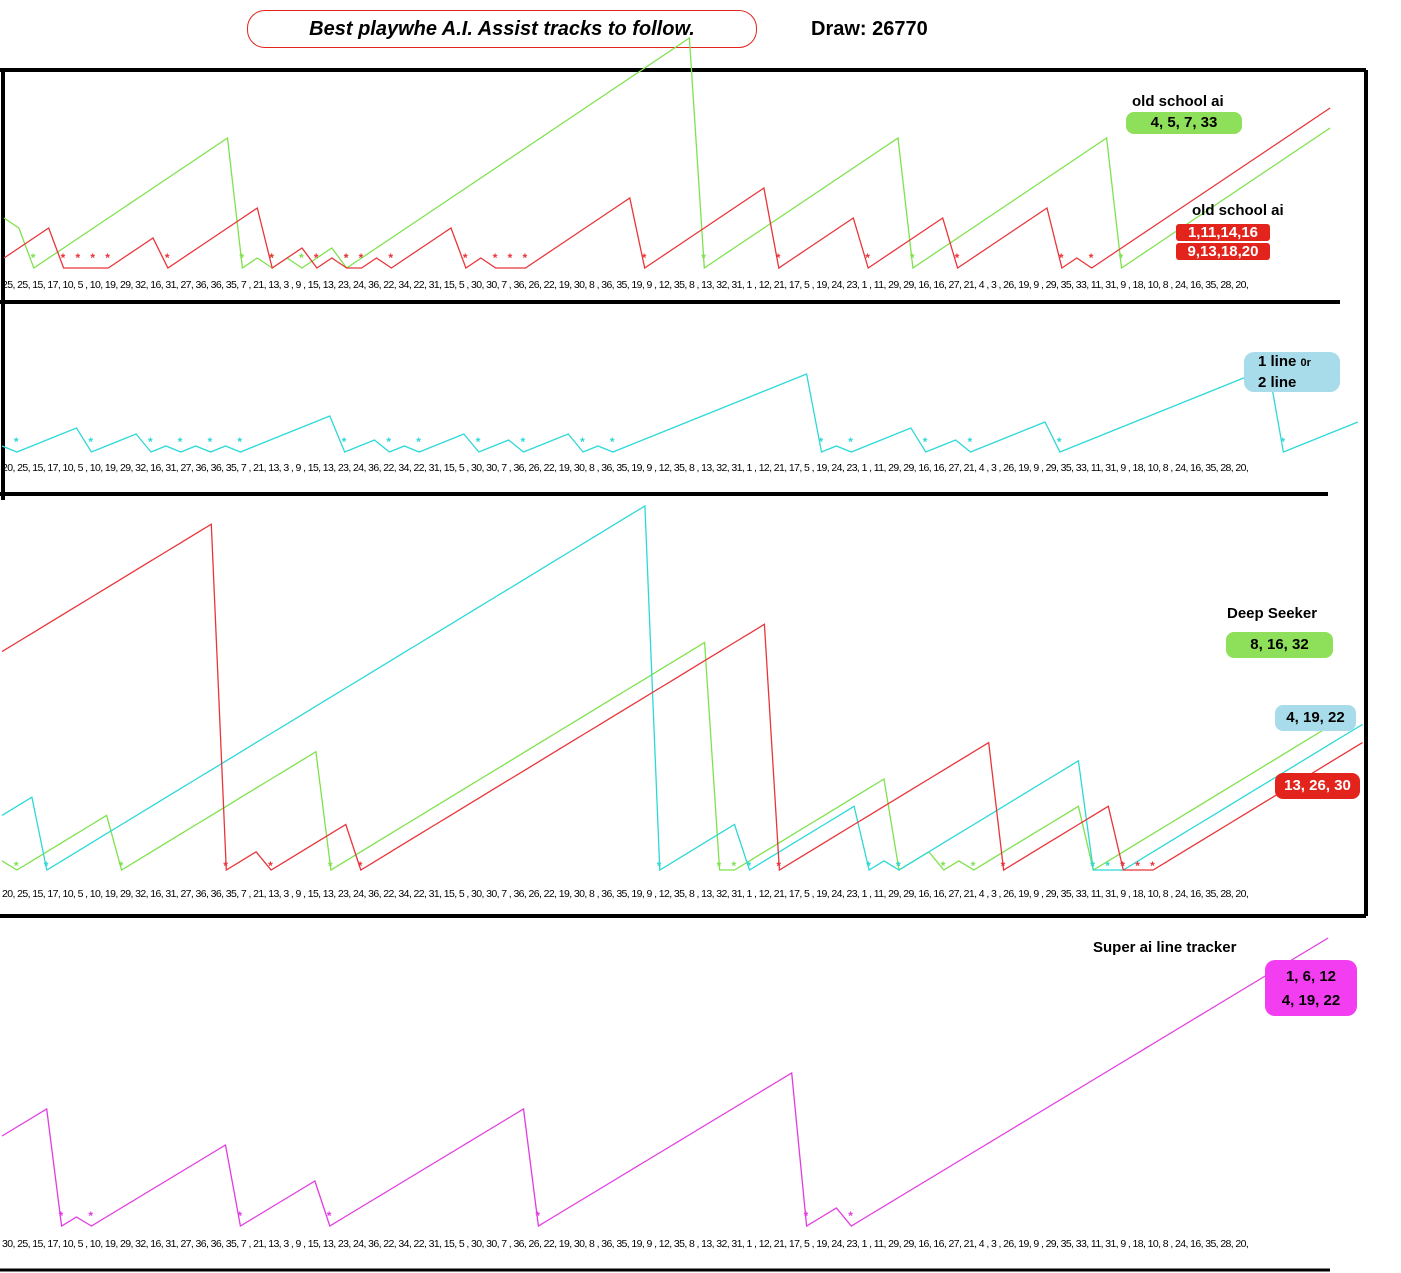 The width and height of the screenshot is (1401, 1273). I want to click on or-text: 0r, so click(1305, 363).